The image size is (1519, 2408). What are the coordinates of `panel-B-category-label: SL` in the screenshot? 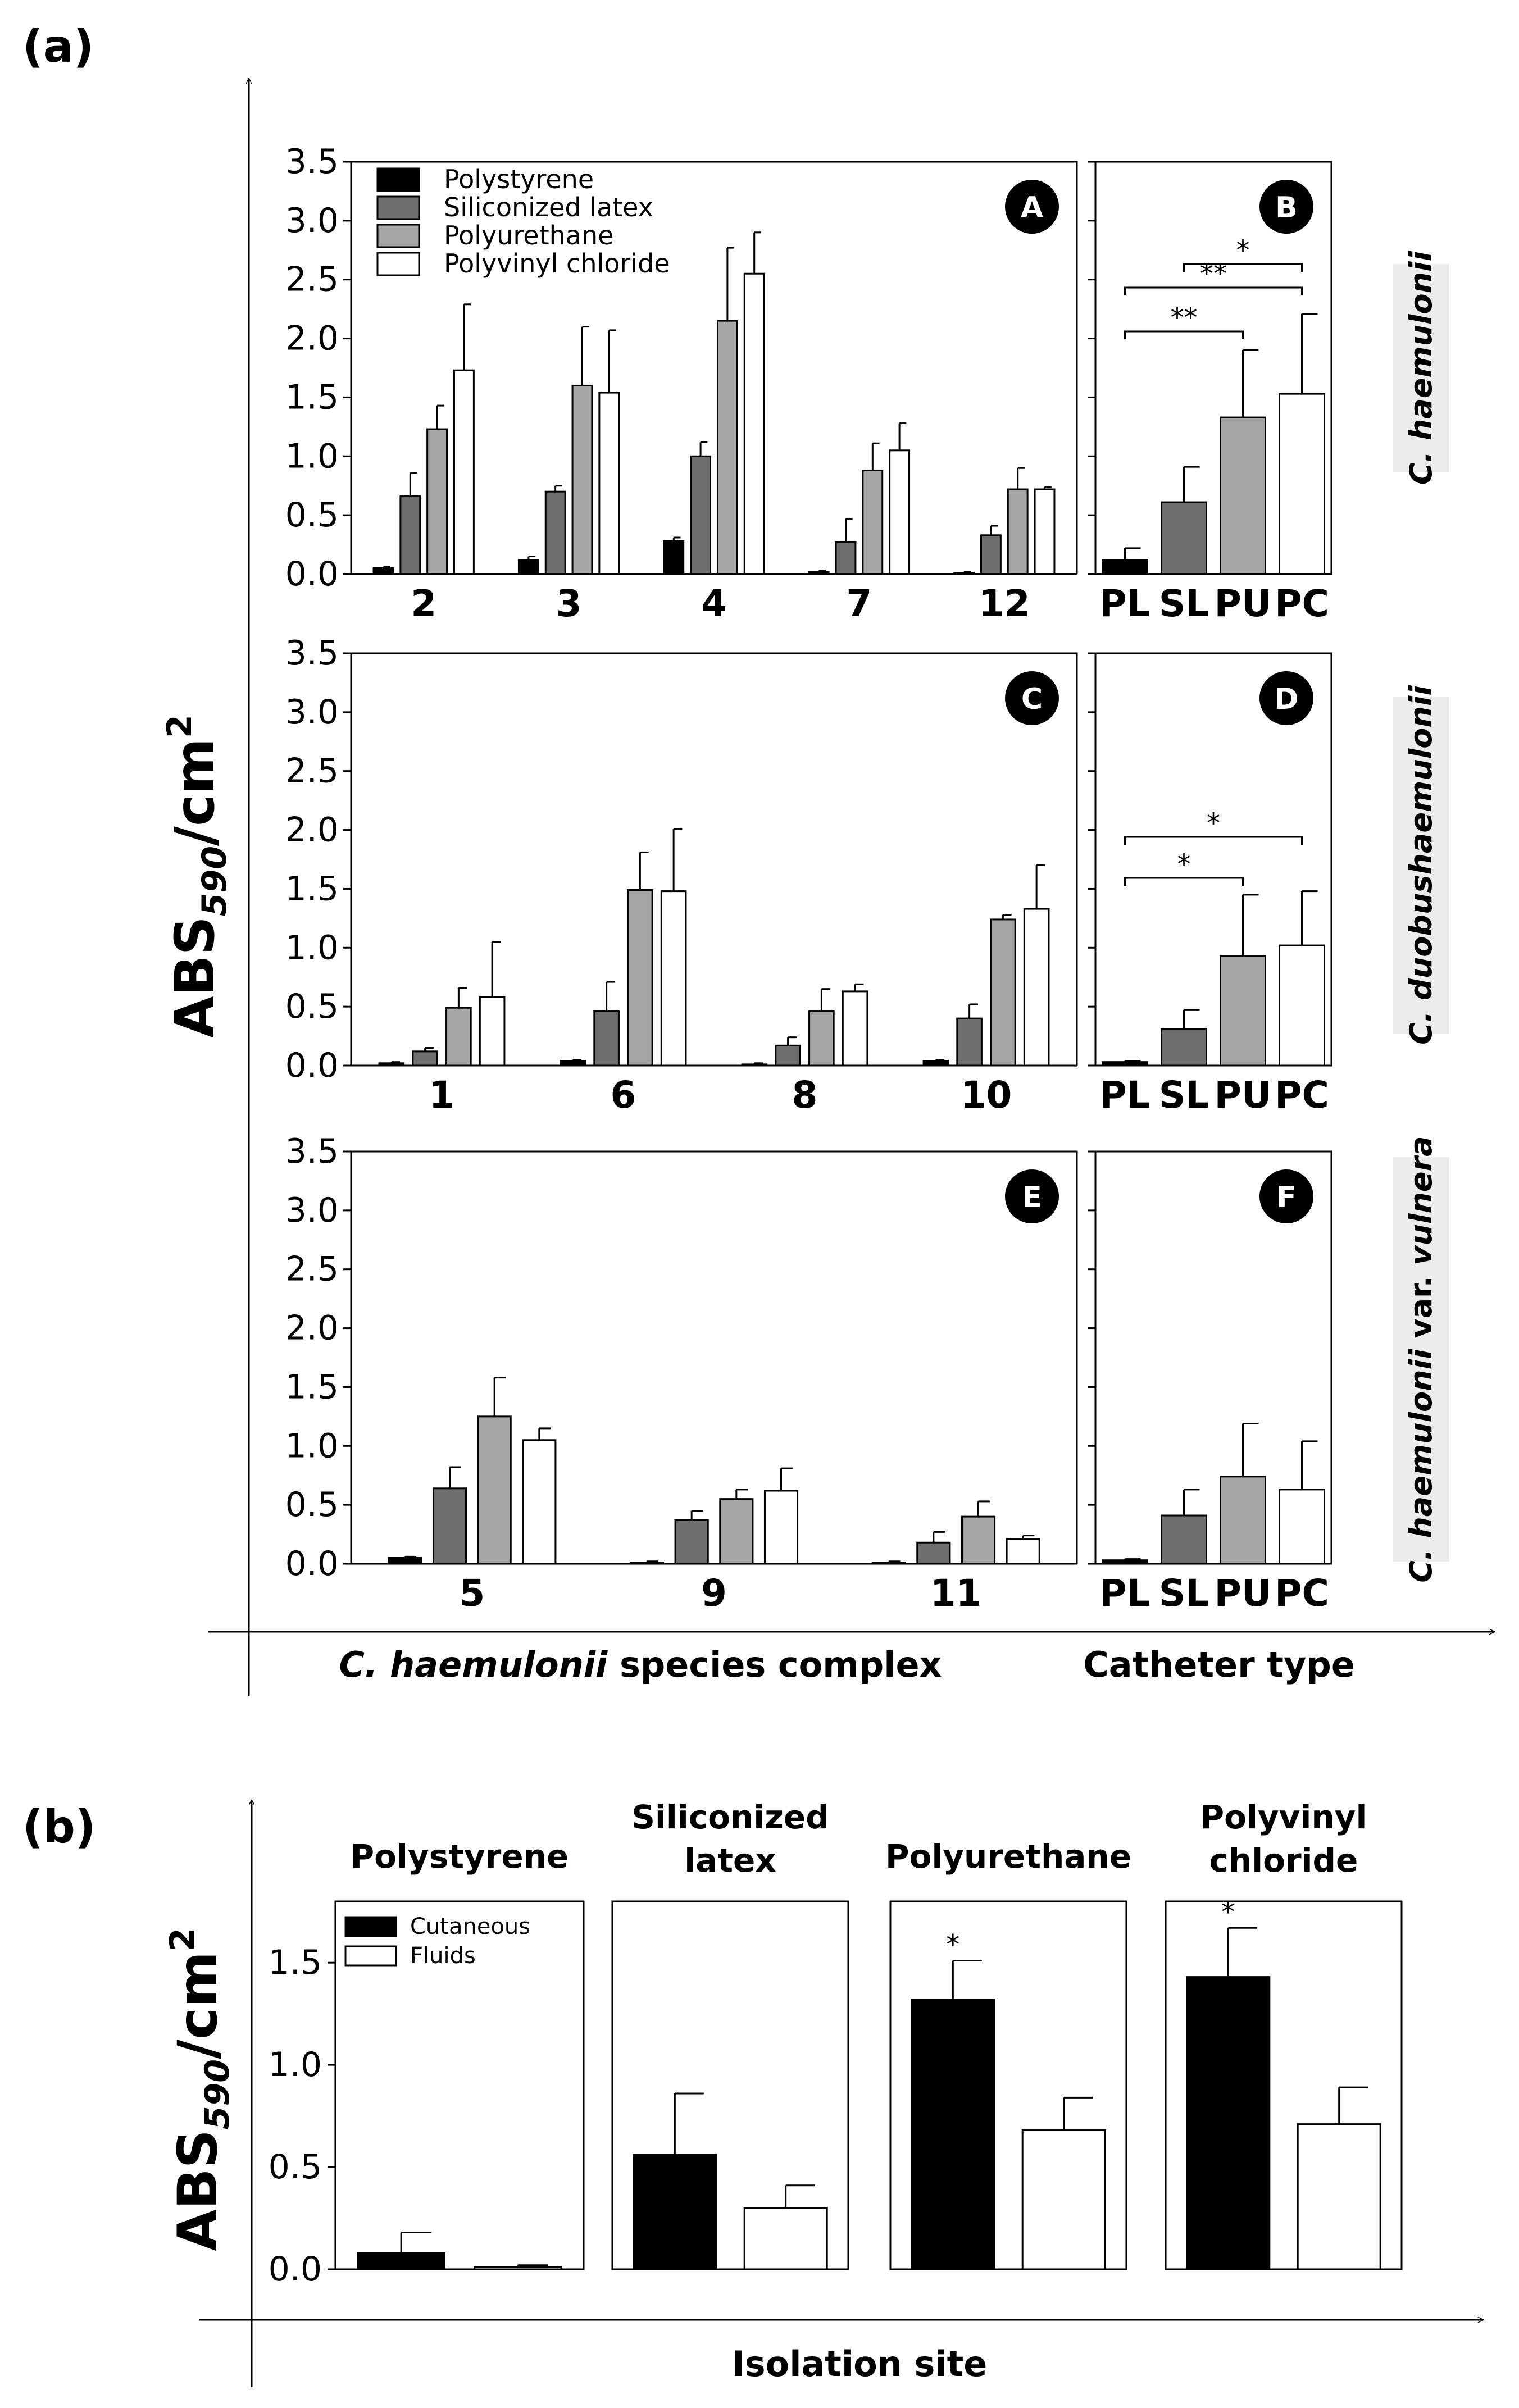 It's located at (1184, 603).